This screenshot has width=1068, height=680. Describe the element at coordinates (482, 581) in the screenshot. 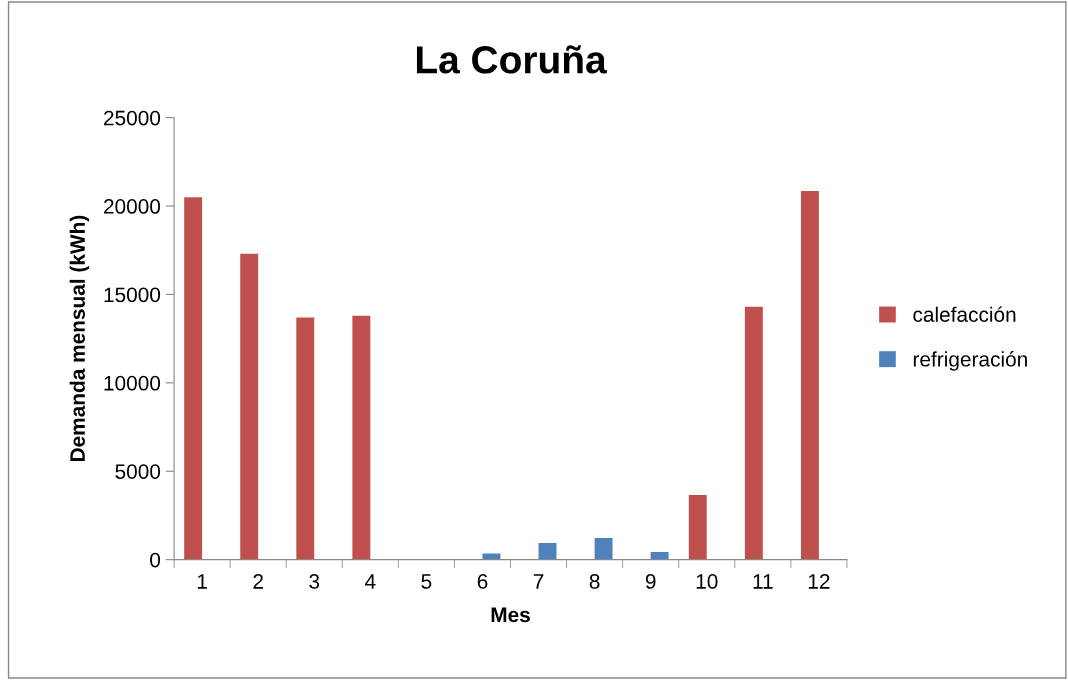

I see `x-tick-label: 6` at that location.